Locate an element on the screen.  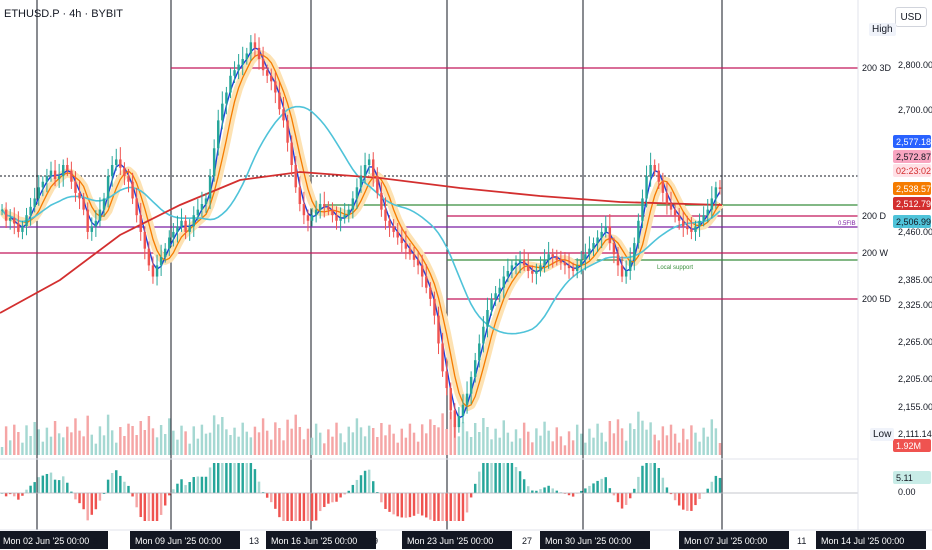
time-label: Mon 07 Jul '25 00:00 is located at coordinates (725, 541).